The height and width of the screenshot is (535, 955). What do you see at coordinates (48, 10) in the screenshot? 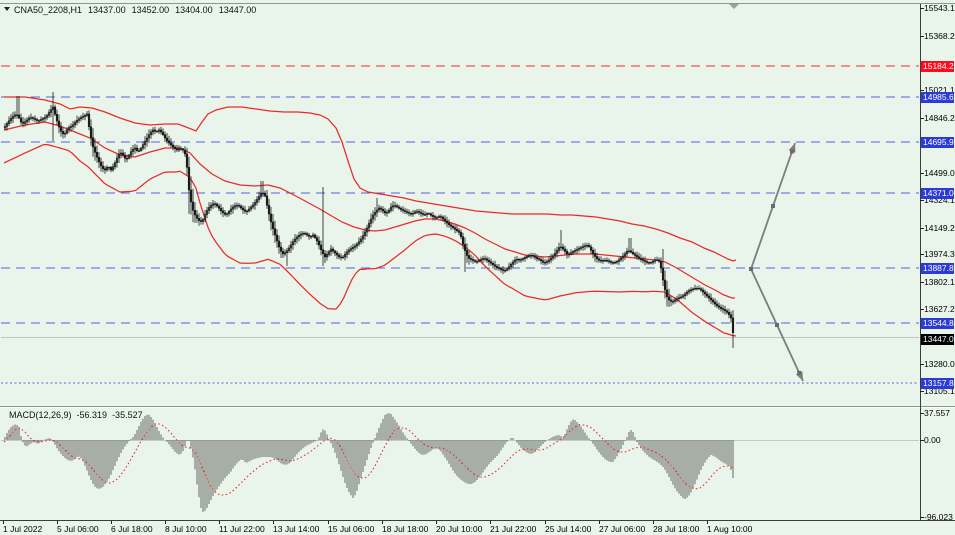
I see `symbol-timeframe: CNA50_2208,H1` at bounding box center [48, 10].